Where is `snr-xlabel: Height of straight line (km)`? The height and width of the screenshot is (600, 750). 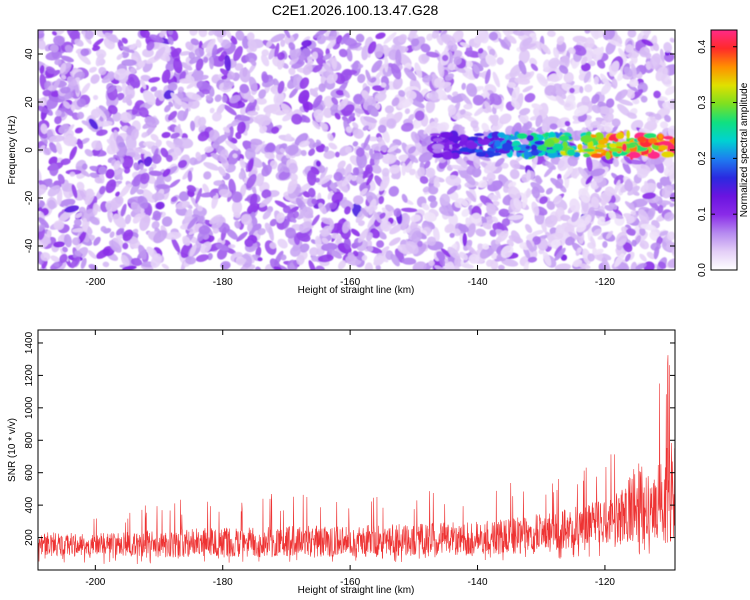
snr-xlabel: Height of straight line (km) is located at coordinates (356, 590).